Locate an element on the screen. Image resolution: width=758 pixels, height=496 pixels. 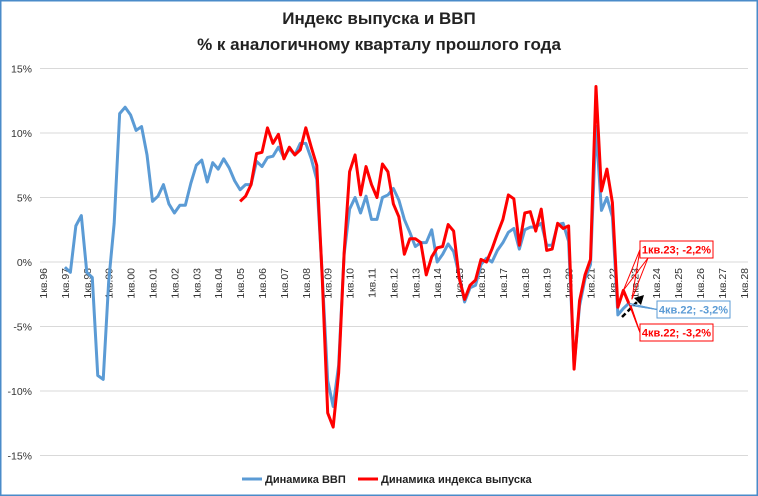
y-tick-label: -5% is located at coordinates (22, 328).